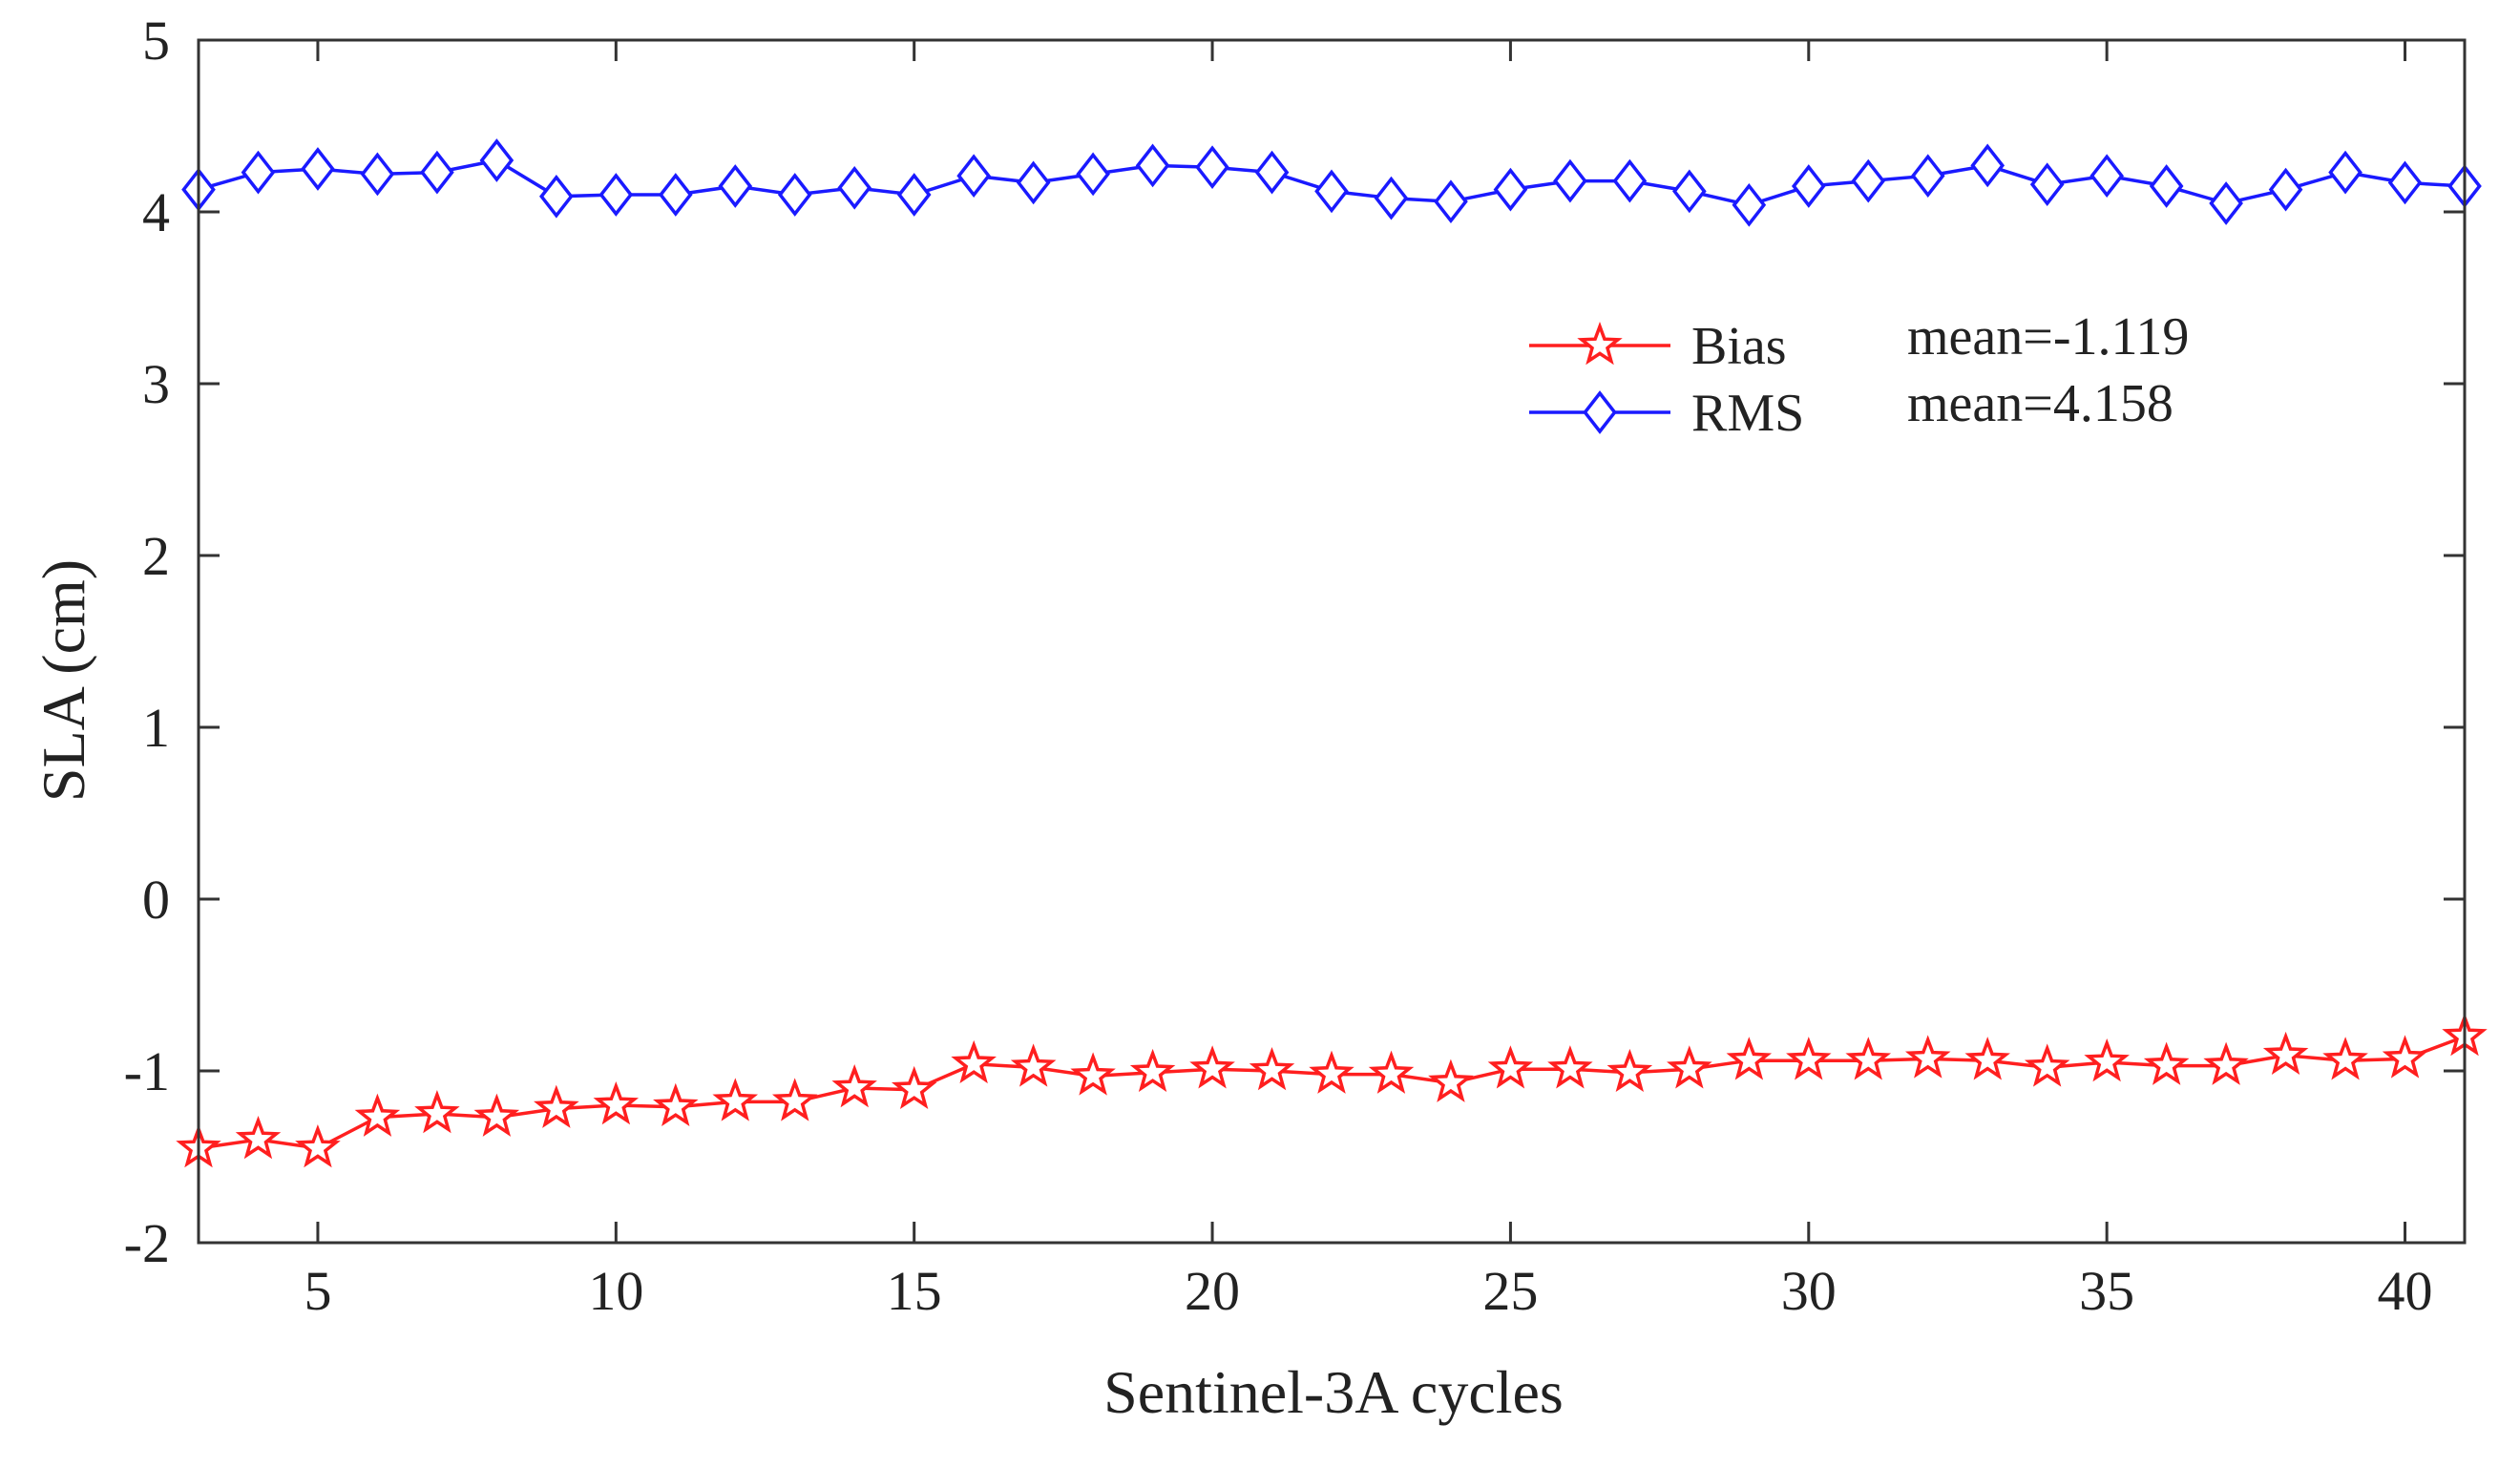 This screenshot has width=2520, height=1467. I want to click on rms-series, so click(1331, 182).